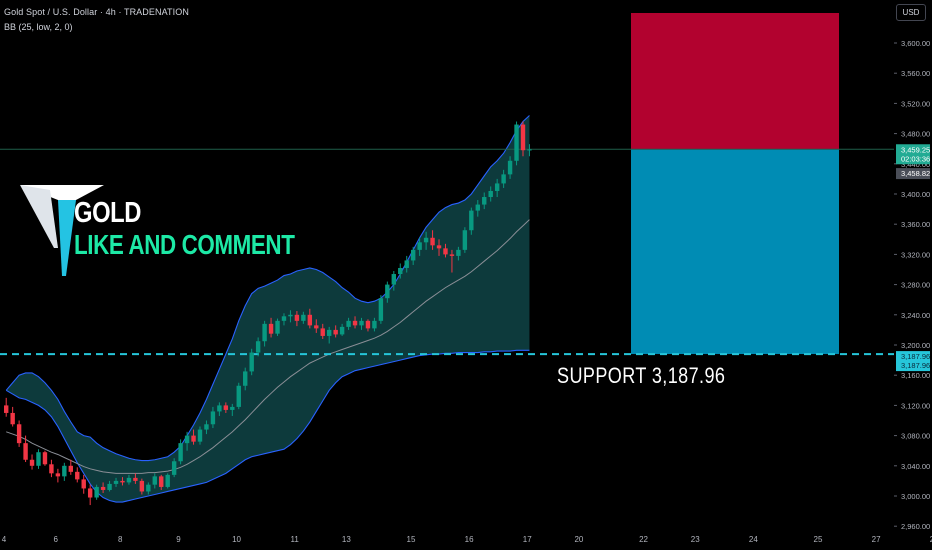 The width and height of the screenshot is (932, 550). I want to click on currency-selector: USD, so click(911, 12).